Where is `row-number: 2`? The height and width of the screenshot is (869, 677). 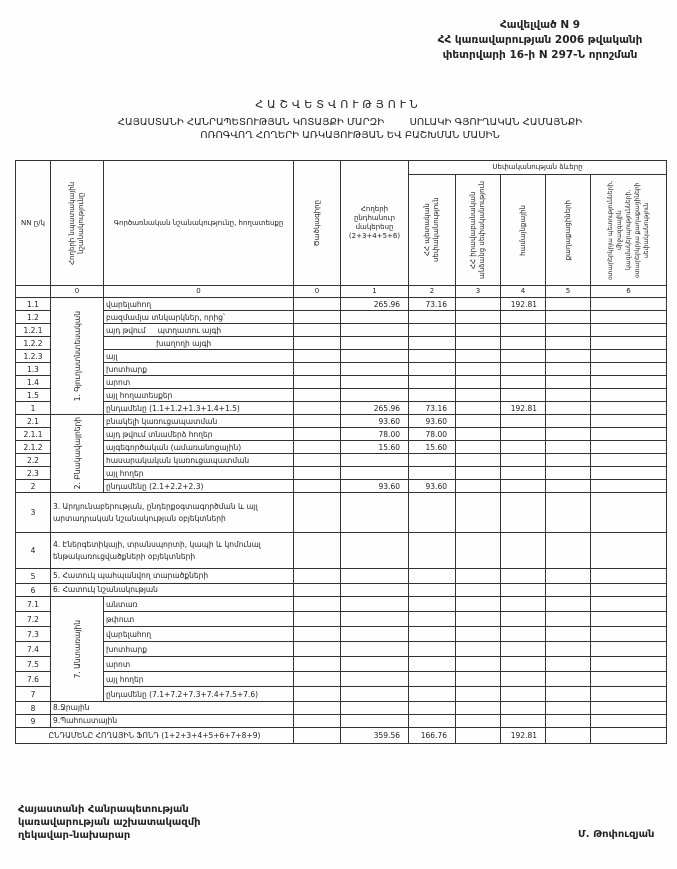
row-number: 2 is located at coordinates (33, 486).